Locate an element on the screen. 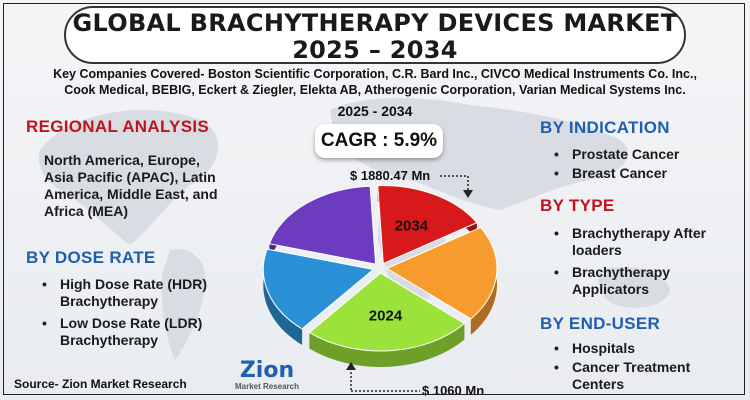 The width and height of the screenshot is (750, 400). list-item-line: High Dose Rate (HDR) is located at coordinates (134, 284).